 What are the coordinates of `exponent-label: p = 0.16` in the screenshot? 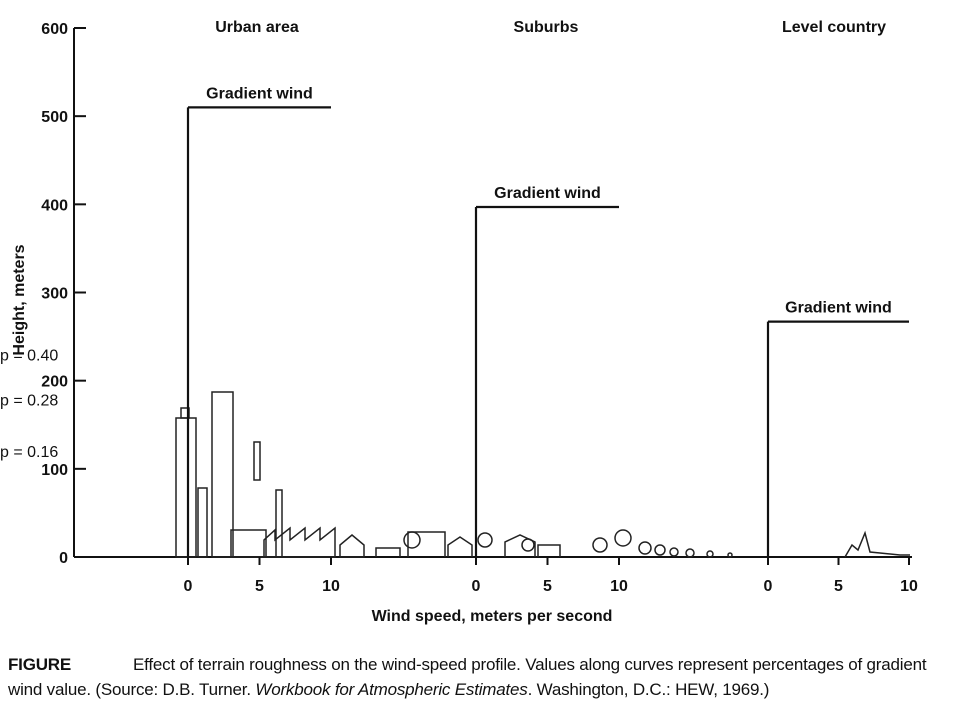 It's located at (29, 452).